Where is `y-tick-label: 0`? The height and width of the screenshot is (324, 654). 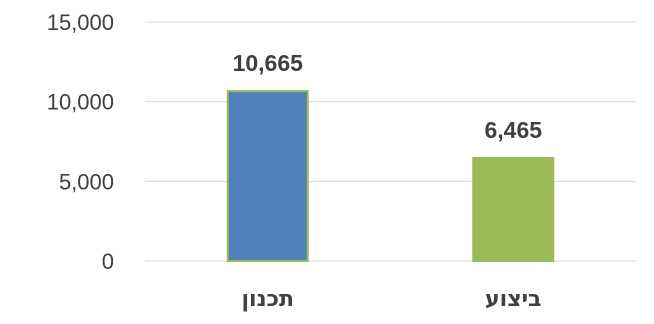
y-tick-label: 0 is located at coordinates (108, 261).